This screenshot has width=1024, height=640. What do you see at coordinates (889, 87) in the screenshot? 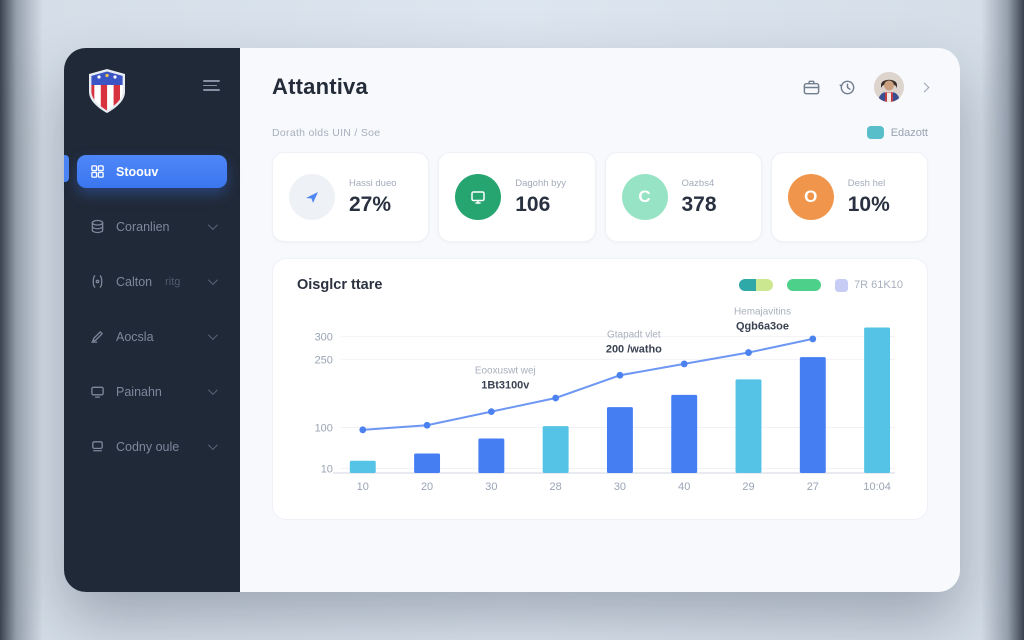
I see `avatar` at bounding box center [889, 87].